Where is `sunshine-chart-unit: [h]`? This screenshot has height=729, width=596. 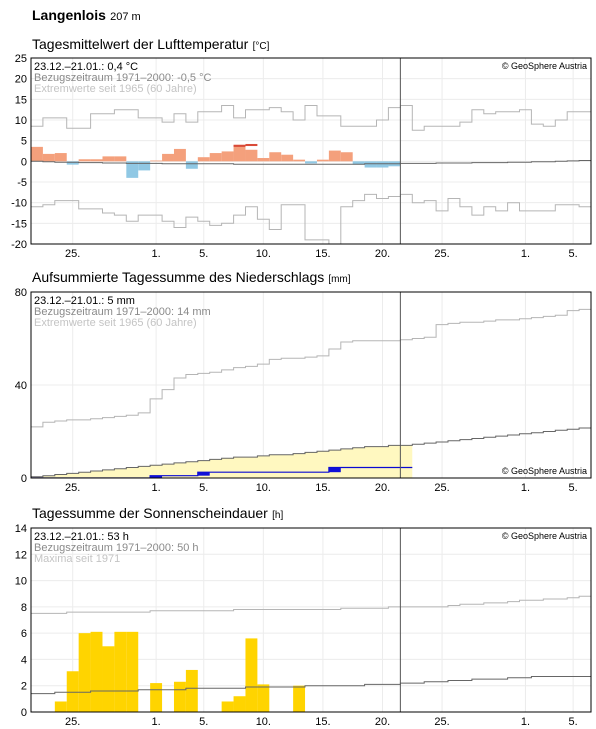
sunshine-chart-unit: [h] is located at coordinates (277, 515).